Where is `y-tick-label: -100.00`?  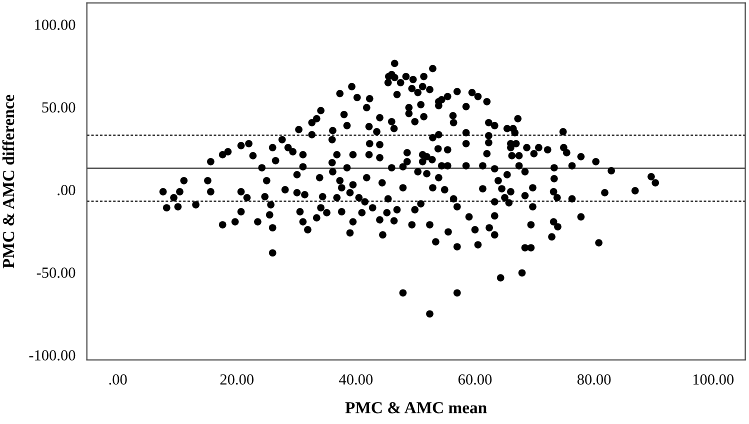 y-tick-label: -100.00 is located at coordinates (52, 355).